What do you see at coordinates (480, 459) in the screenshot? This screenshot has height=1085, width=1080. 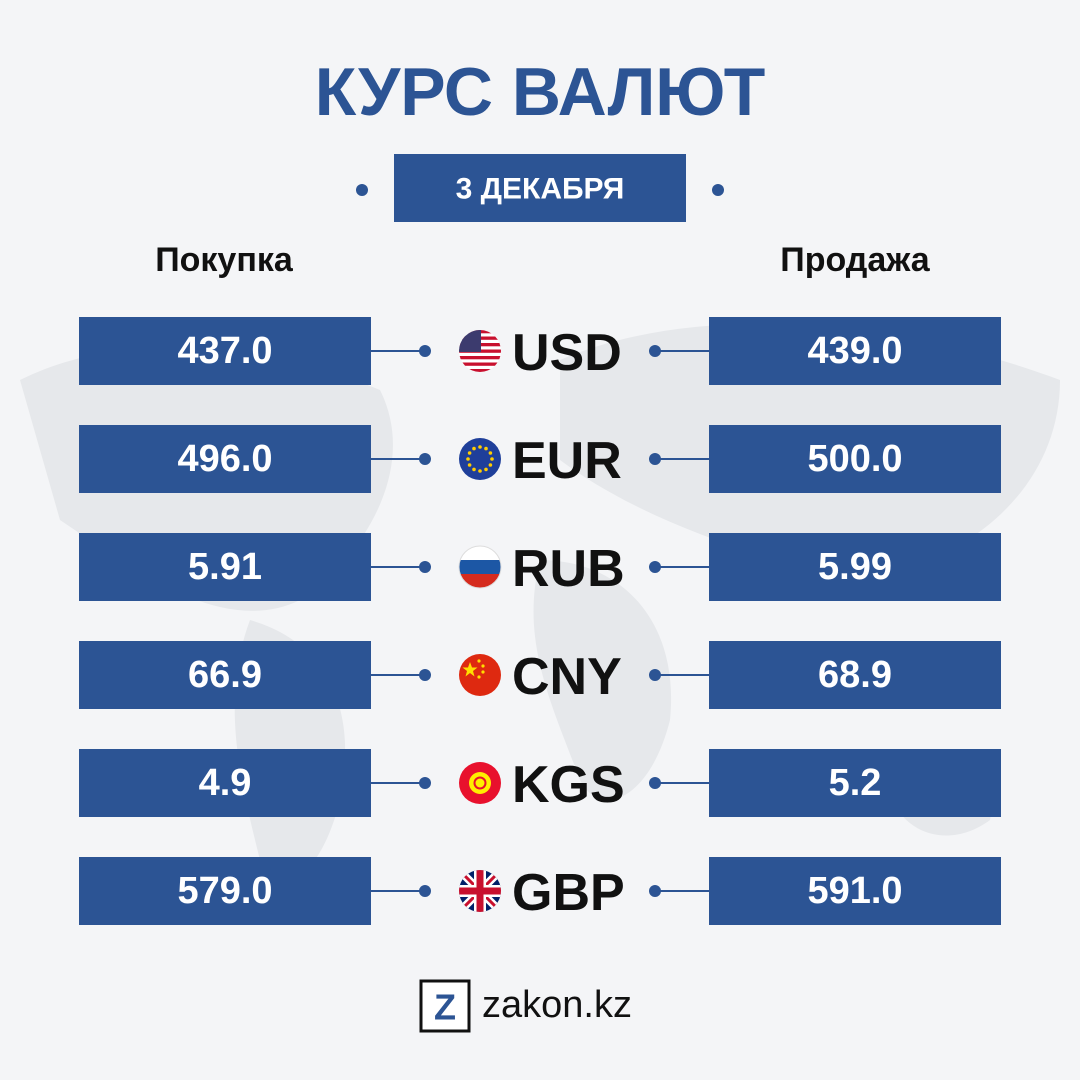 I see `flag-eu` at bounding box center [480, 459].